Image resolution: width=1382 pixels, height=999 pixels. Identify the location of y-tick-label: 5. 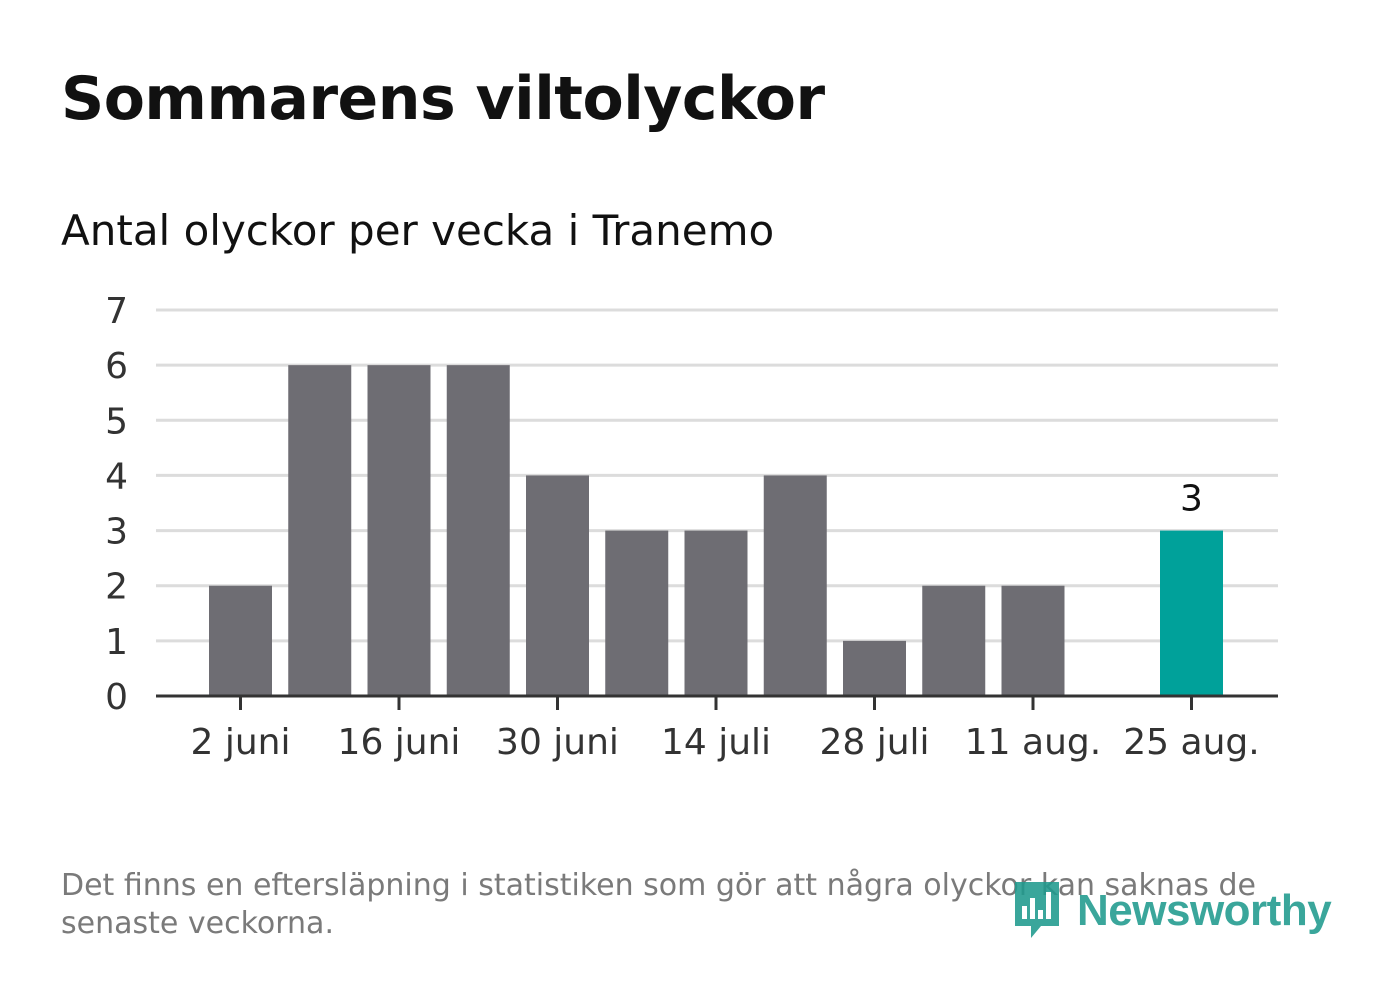
(116, 421).